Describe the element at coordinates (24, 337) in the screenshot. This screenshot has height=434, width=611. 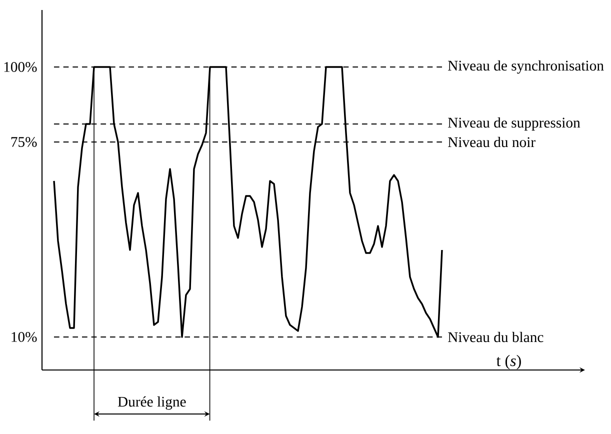
I see `y-tick-label: 10%` at that location.